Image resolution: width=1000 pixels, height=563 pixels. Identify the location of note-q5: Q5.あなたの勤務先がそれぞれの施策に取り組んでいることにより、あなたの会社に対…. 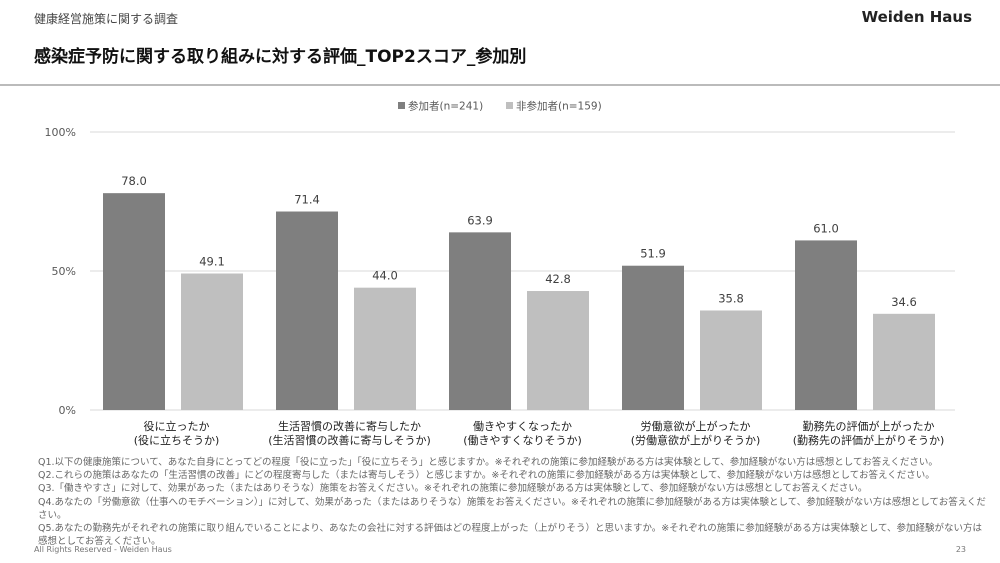
(510, 535).